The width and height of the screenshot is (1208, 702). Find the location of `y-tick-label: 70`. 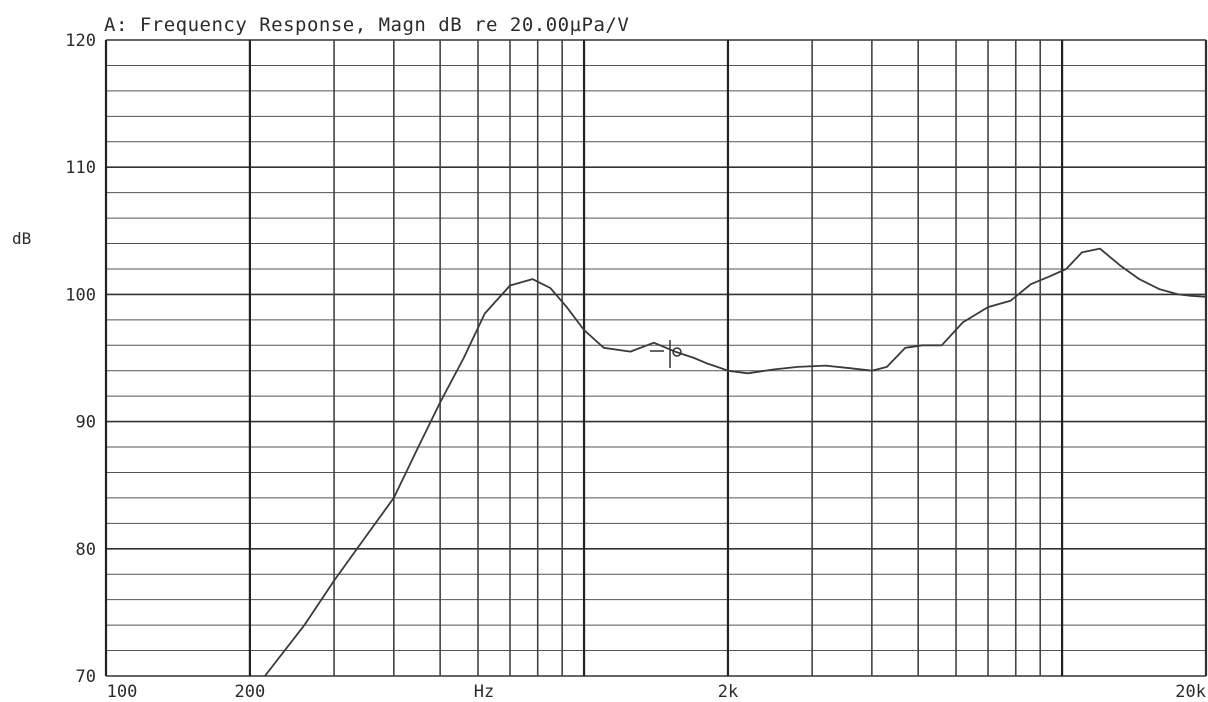

y-tick-label: 70 is located at coordinates (86, 677).